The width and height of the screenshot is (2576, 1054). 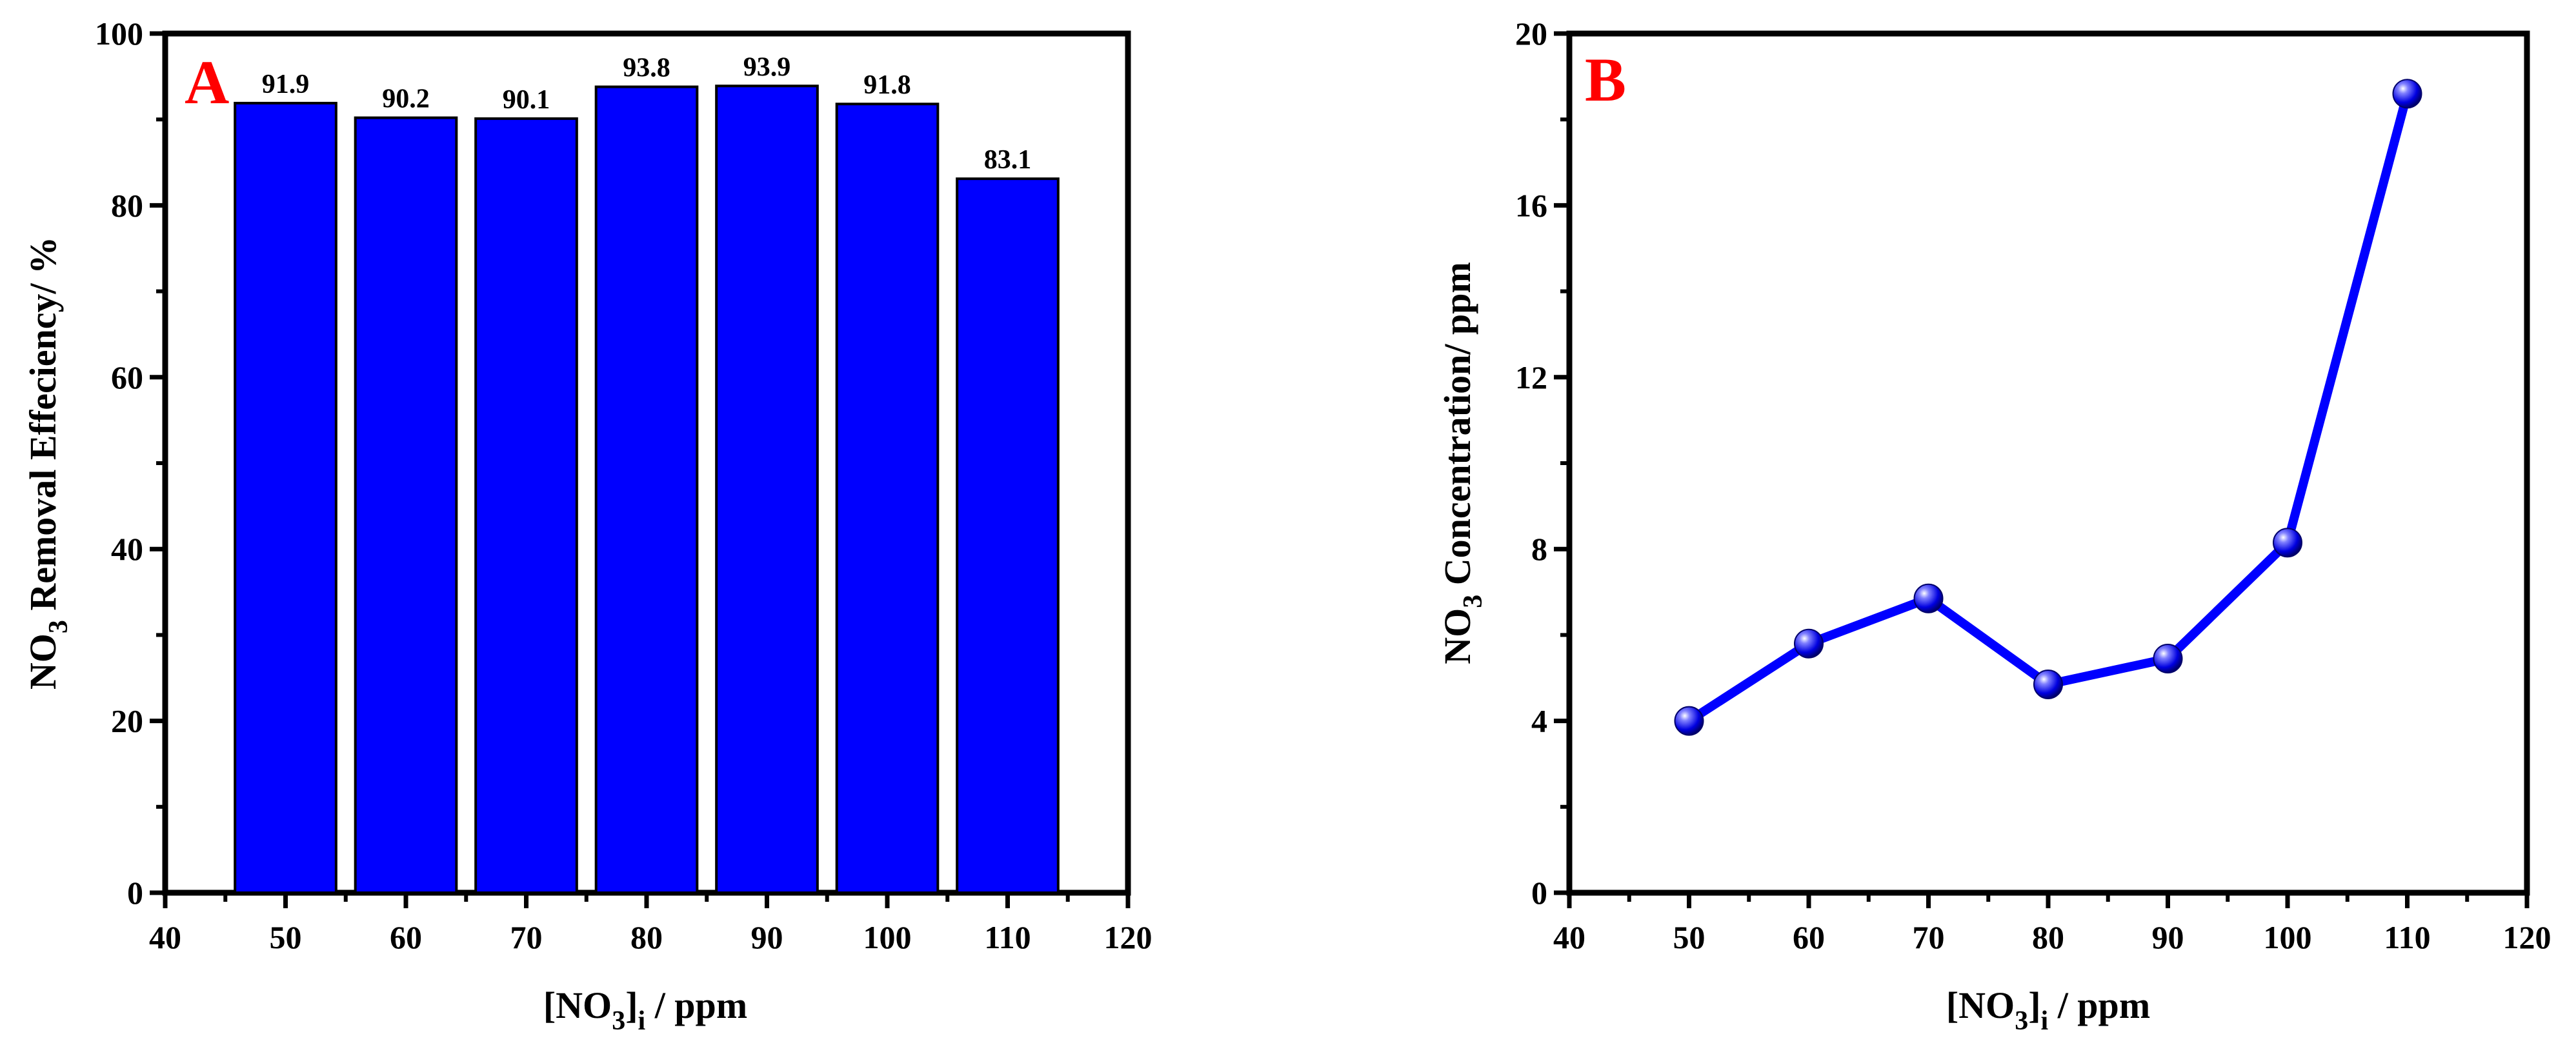 What do you see at coordinates (119, 33) in the screenshot?
I see `y-tick-label: 100` at bounding box center [119, 33].